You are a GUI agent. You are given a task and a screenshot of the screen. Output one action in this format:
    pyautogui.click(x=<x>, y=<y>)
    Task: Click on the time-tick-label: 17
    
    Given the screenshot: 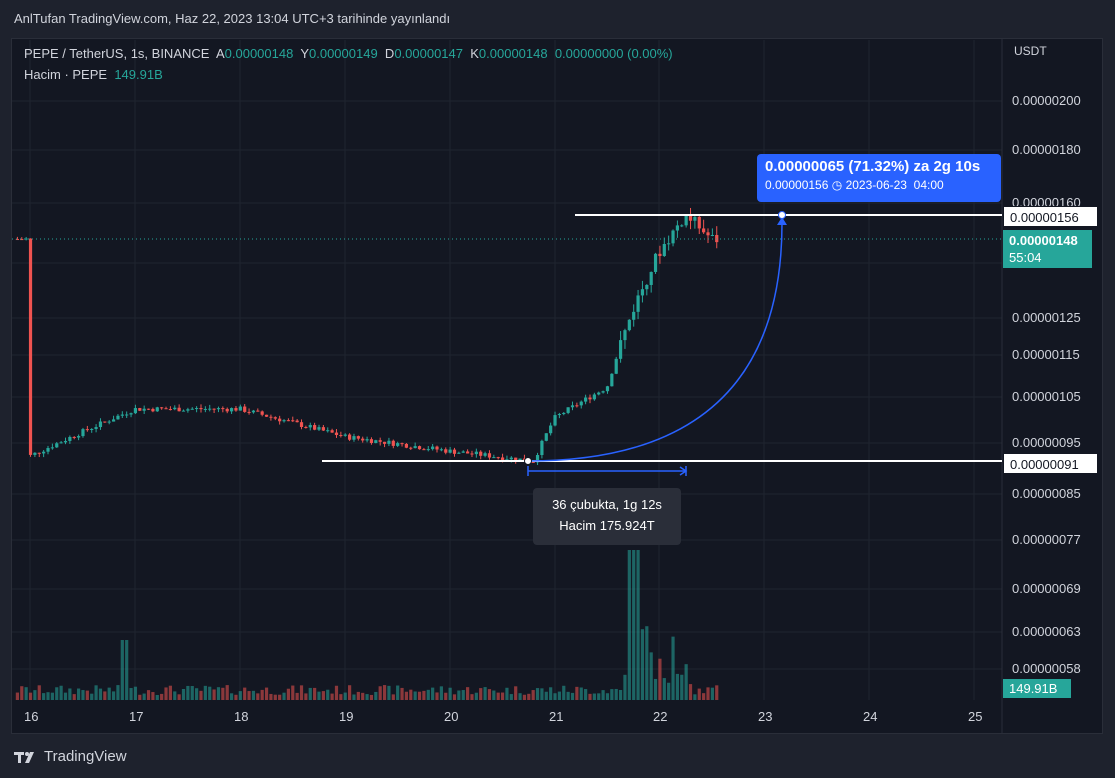 What is the action you would take?
    pyautogui.click(x=136, y=716)
    